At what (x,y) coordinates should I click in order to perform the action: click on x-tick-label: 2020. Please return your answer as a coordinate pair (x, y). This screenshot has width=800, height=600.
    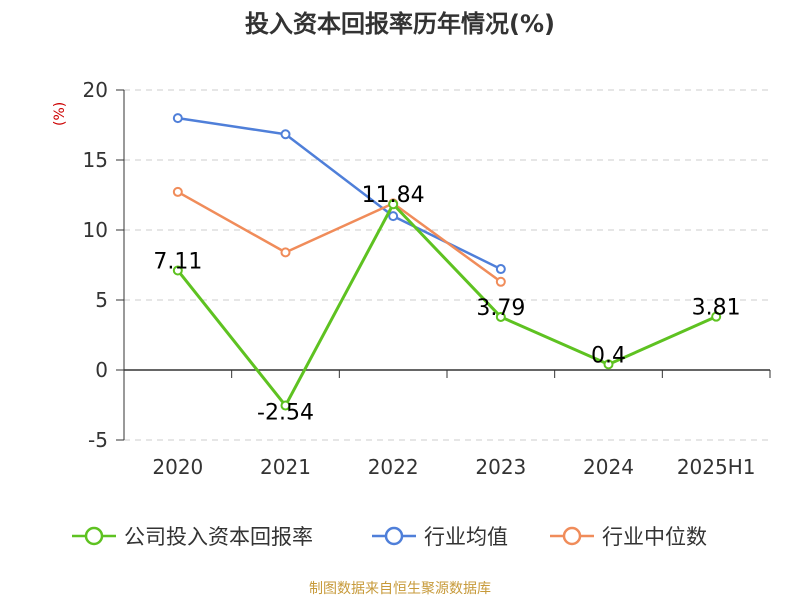
    Looking at the image, I should click on (177, 467).